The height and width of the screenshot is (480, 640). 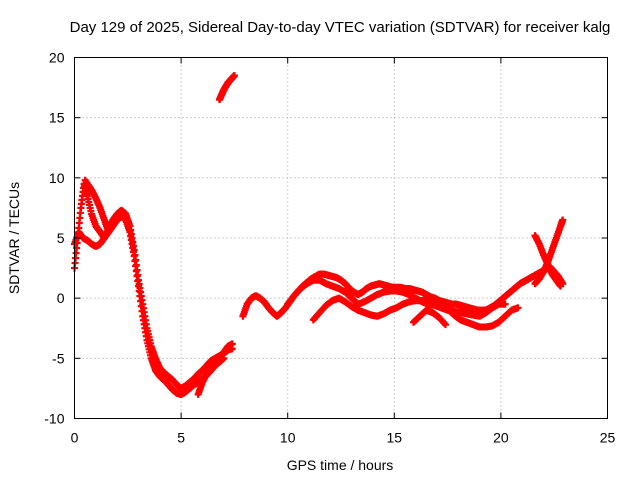 I want to click on y-tick-label: -10, so click(x=54, y=419).